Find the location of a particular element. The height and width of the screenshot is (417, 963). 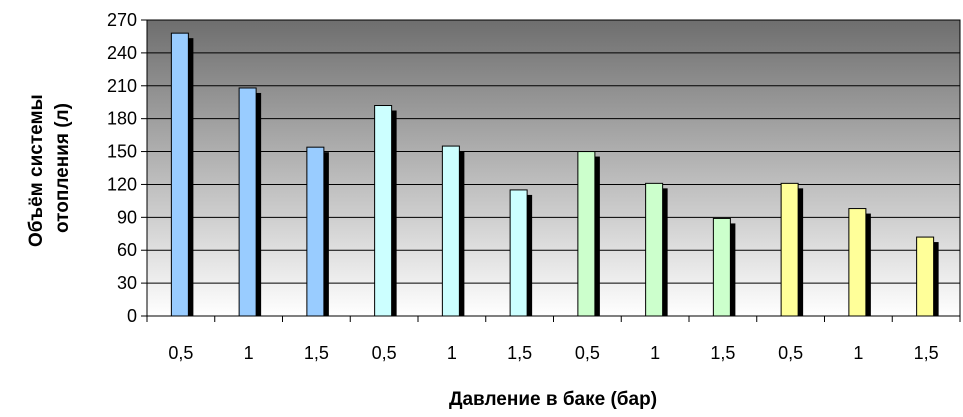

y-axis-ticks: 0 30 60 90 120 150 180 210 240 270 is located at coordinates (127, 168).